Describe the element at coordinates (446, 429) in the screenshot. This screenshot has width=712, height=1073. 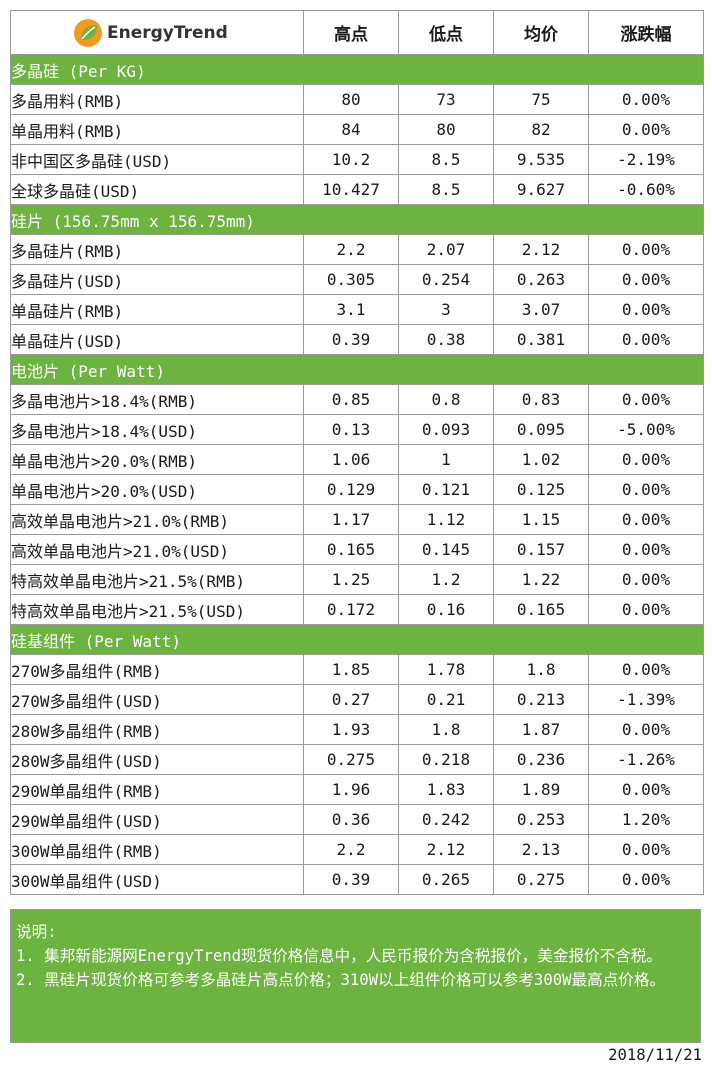
I see `low-value: 0.093` at that location.